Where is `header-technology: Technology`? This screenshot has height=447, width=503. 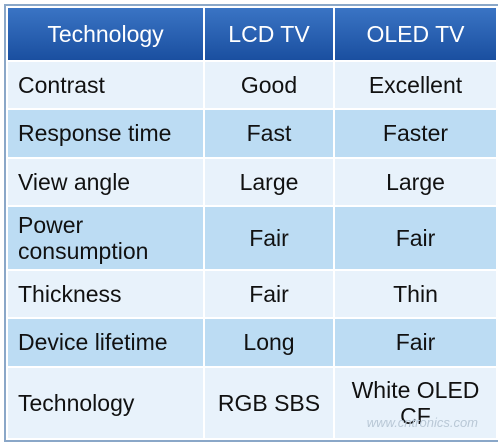 header-technology: Technology is located at coordinates (105, 34).